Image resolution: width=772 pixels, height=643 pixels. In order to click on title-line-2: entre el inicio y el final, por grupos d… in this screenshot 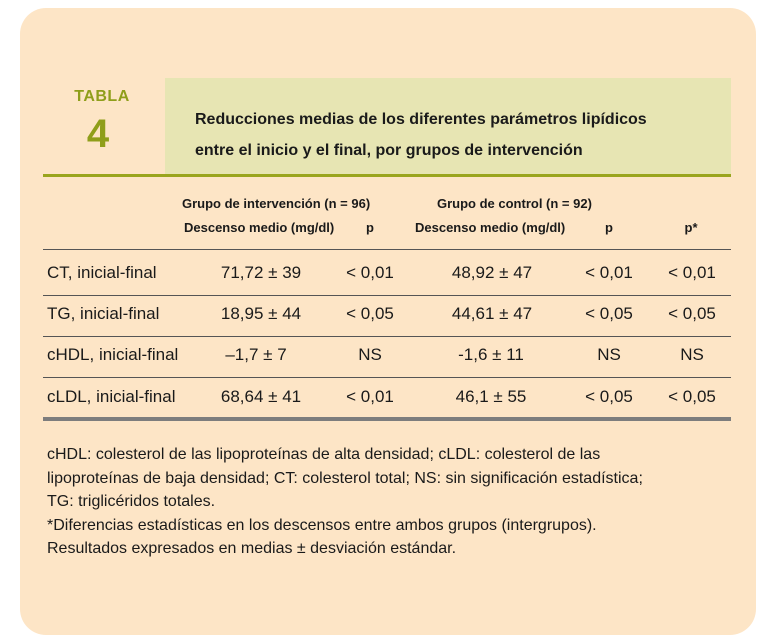, I will do `click(389, 150)`.